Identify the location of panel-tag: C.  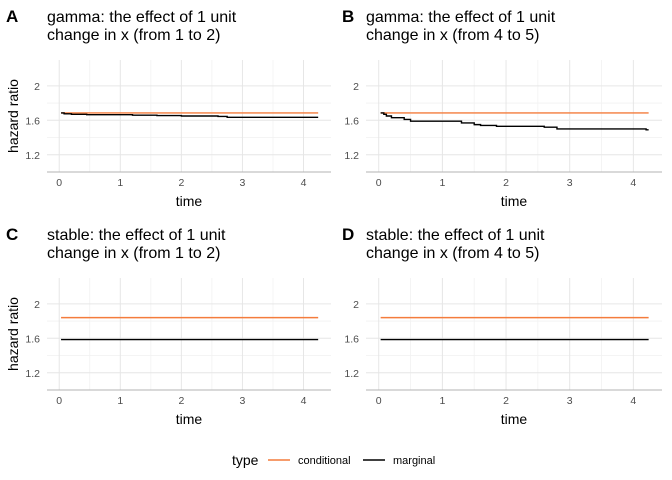
(12, 234).